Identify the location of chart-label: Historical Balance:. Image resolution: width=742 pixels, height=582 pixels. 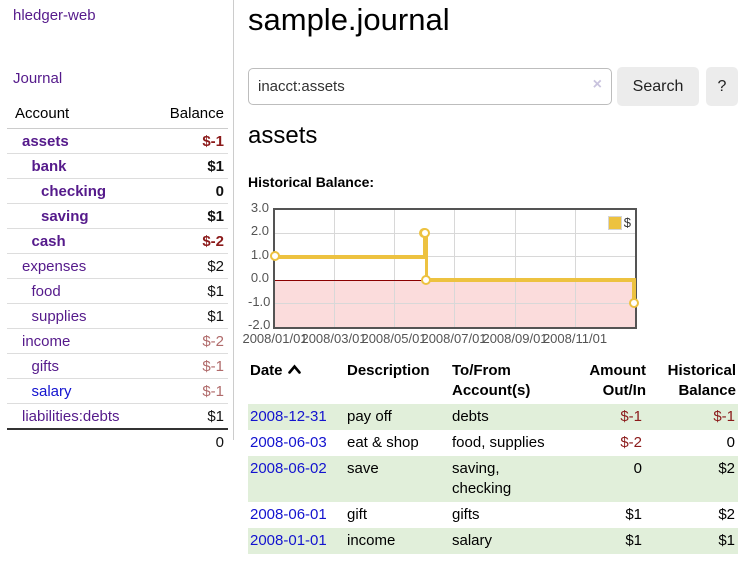
(311, 182).